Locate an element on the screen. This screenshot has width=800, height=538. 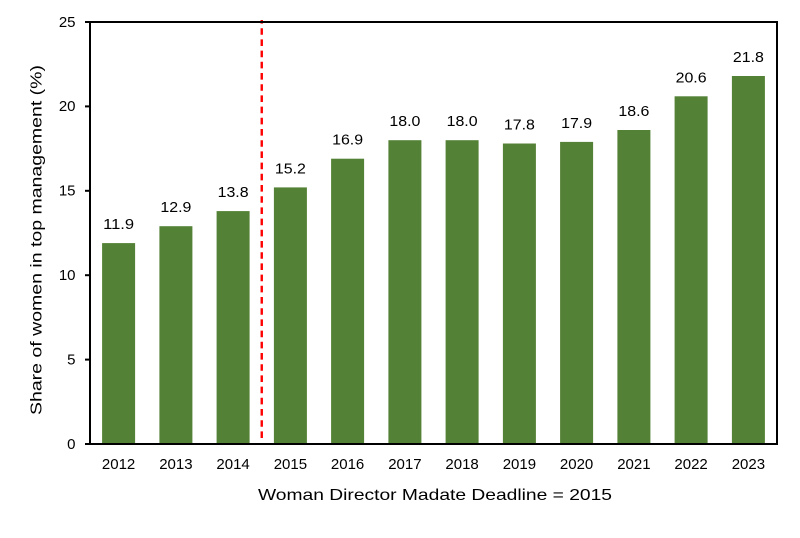
svg-text: 0 is located at coordinates (71, 444).